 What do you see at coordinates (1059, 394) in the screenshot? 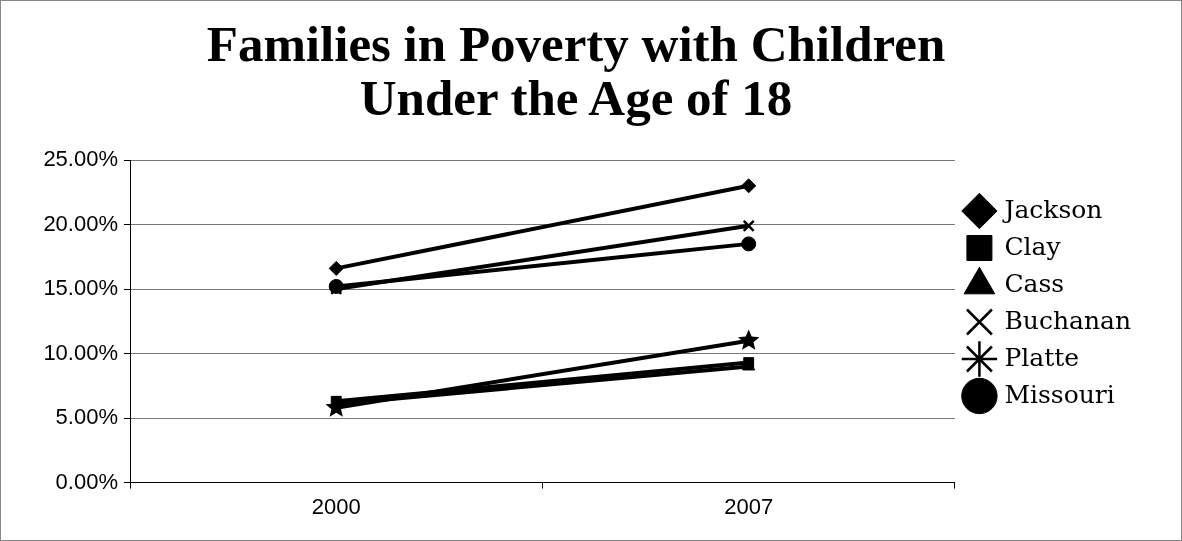
I see `legend-label: Missouri` at bounding box center [1059, 394].